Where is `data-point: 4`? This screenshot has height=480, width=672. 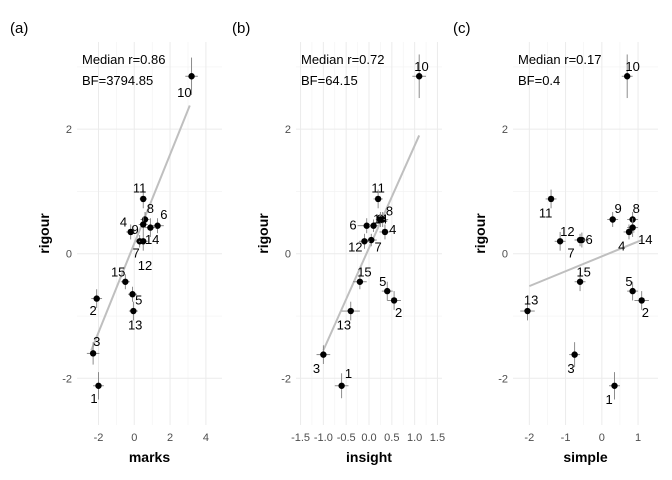 data-point: 4 is located at coordinates (387, 231).